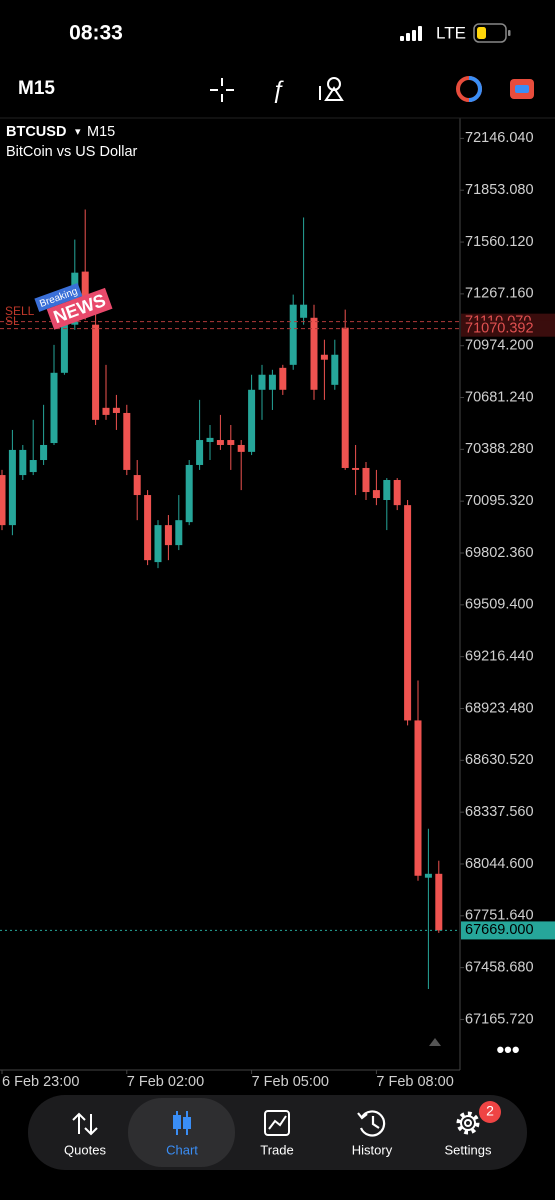 Image resolution: width=555 pixels, height=1200 pixels. Describe the element at coordinates (499, 812) in the screenshot. I see `y-tick-label: 68337.560` at that location.